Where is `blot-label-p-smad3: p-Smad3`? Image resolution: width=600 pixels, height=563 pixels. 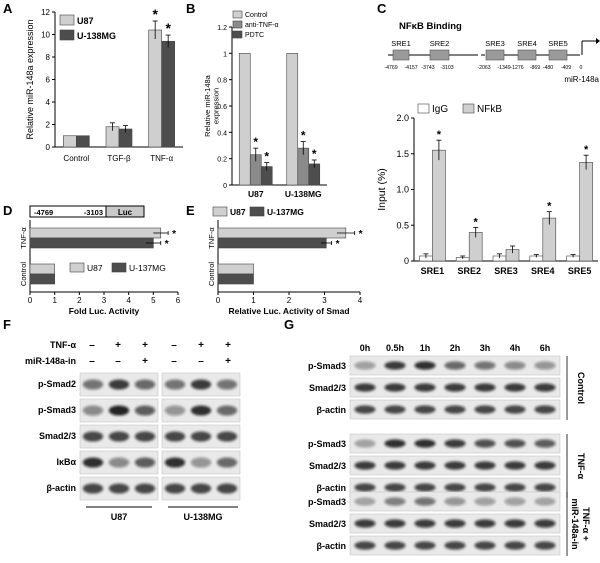
blot-label-p-smad3: p-Smad3 is located at coordinates (327, 502).